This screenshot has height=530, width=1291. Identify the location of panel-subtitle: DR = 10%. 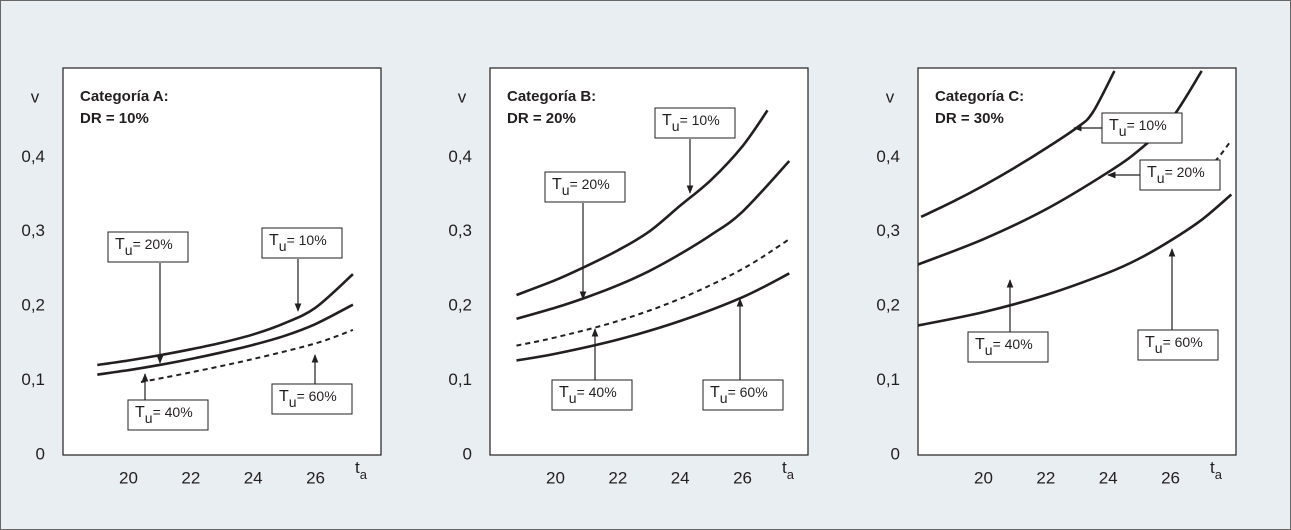
(114, 118).